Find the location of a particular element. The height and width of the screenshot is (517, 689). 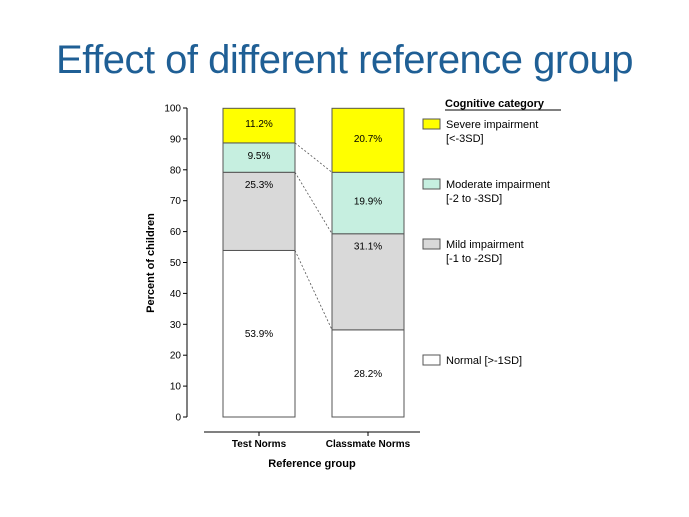

y-tick-label: 30 is located at coordinates (176, 325).